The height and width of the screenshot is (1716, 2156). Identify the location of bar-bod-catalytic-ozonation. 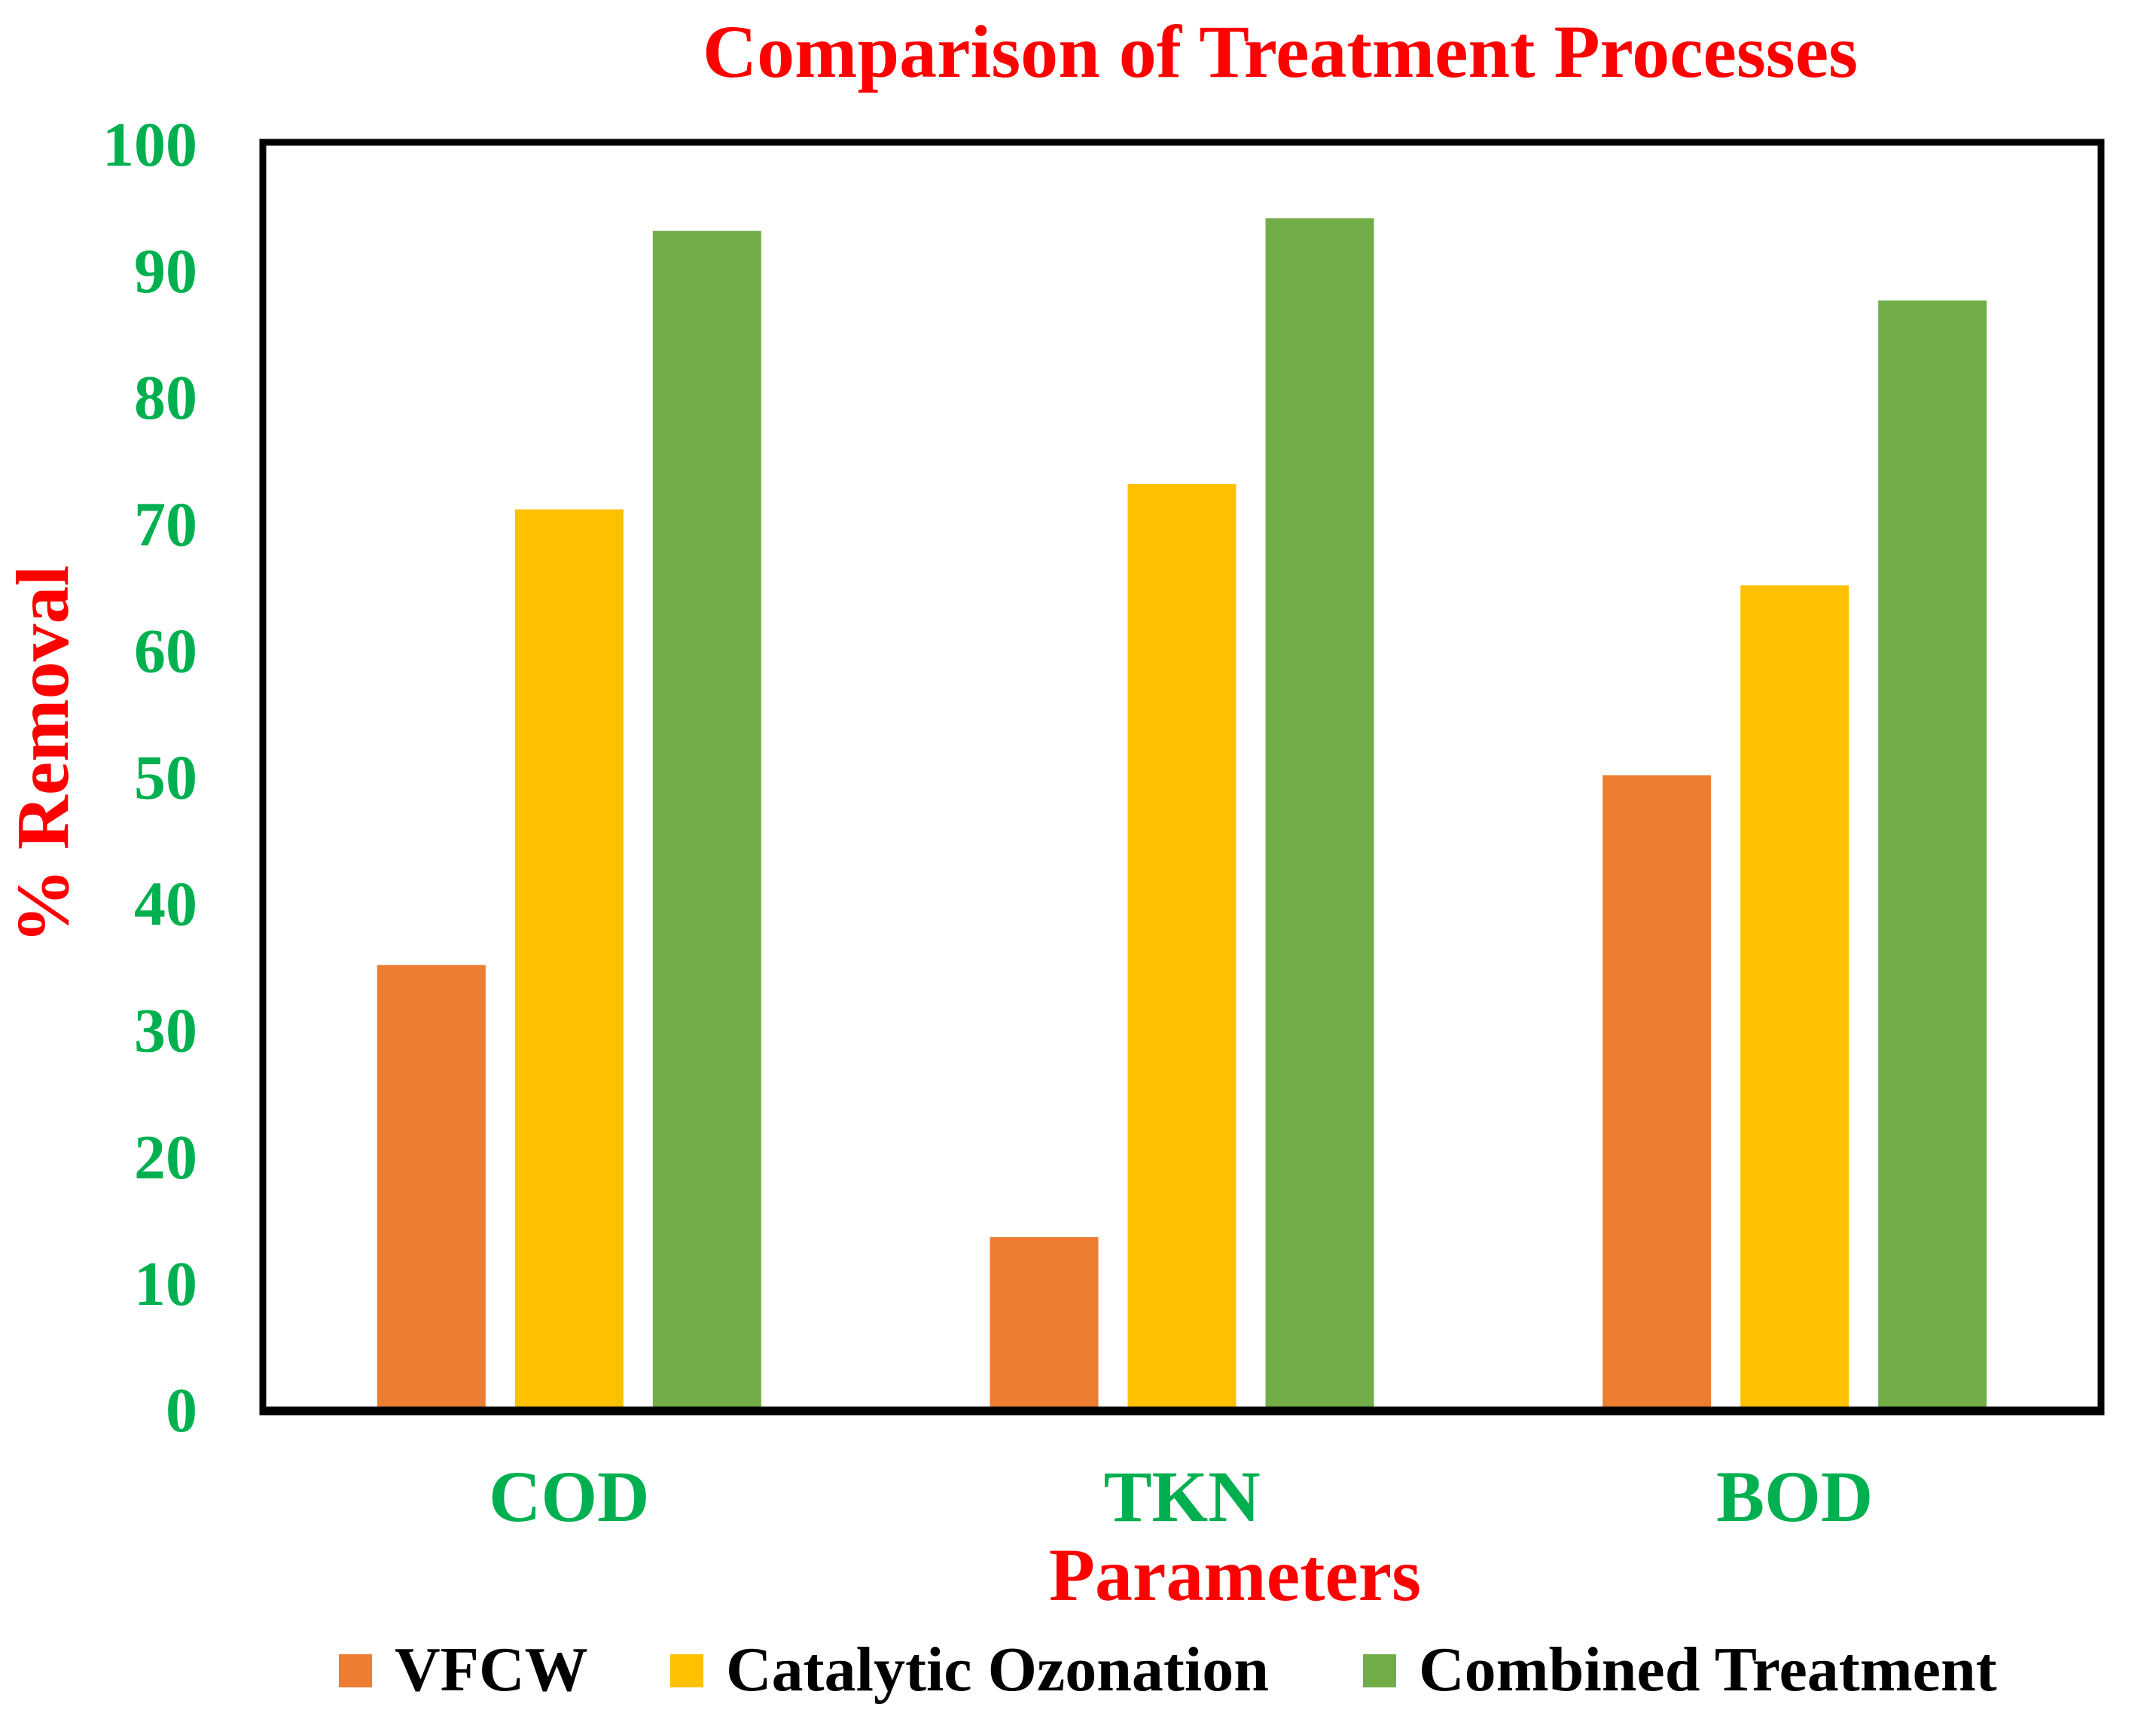
(1795, 996).